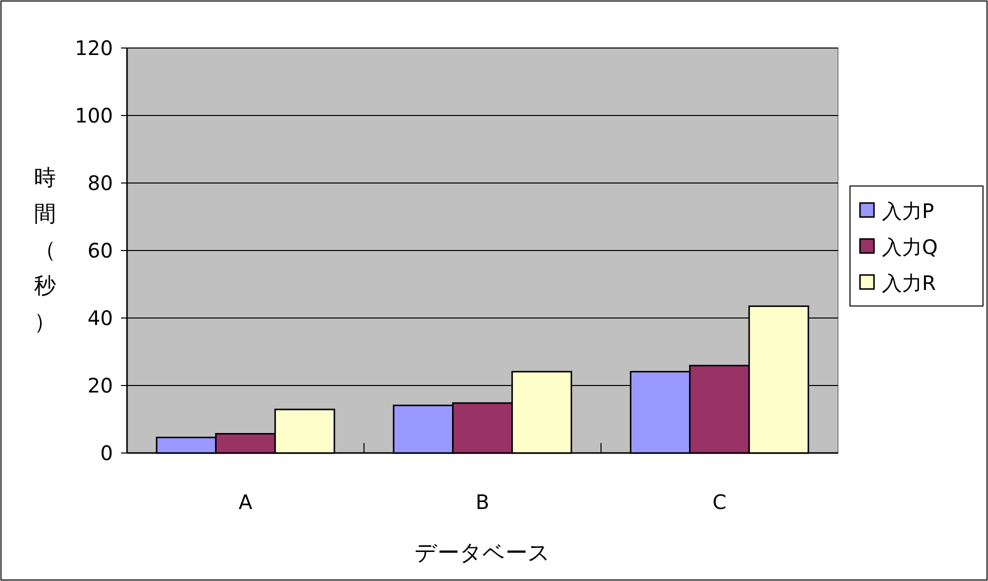 The width and height of the screenshot is (988, 581). Describe the element at coordinates (93, 116) in the screenshot. I see `y-tick-label: 100` at that location.